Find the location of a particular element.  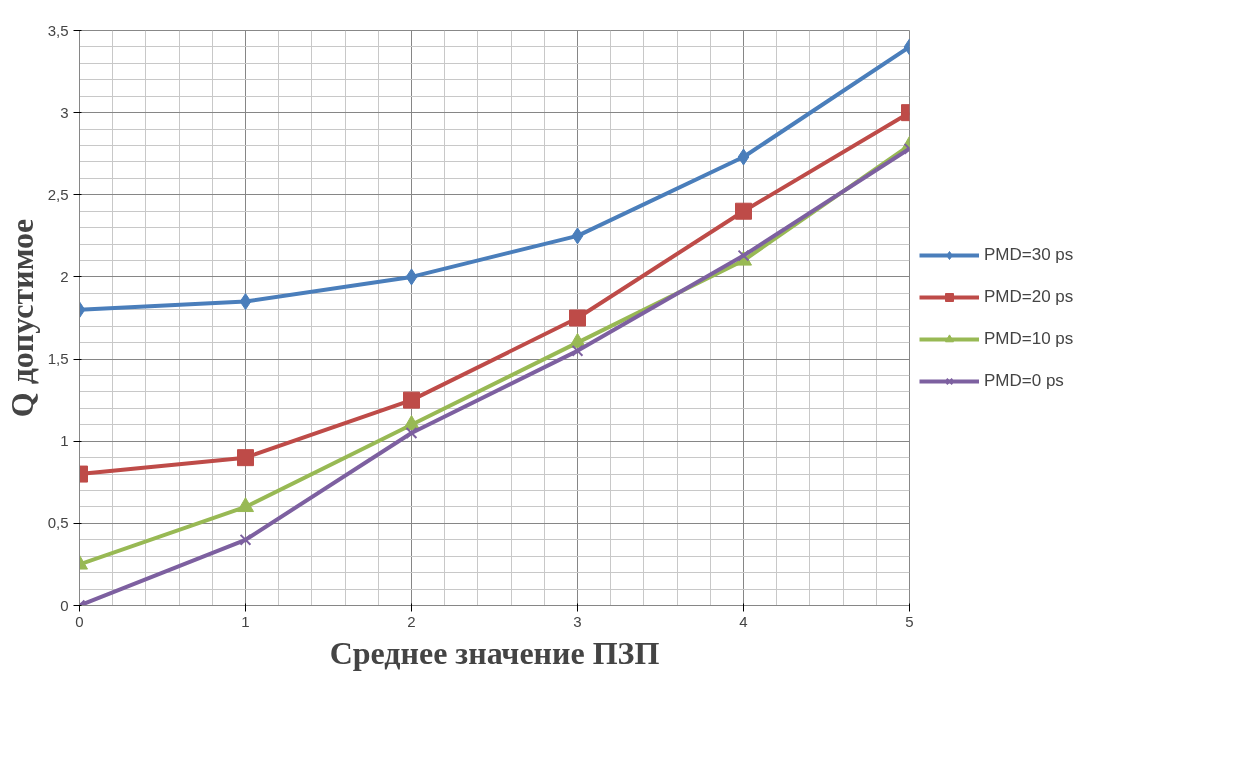

y-tick-label: 1,5 is located at coordinates (58, 359).